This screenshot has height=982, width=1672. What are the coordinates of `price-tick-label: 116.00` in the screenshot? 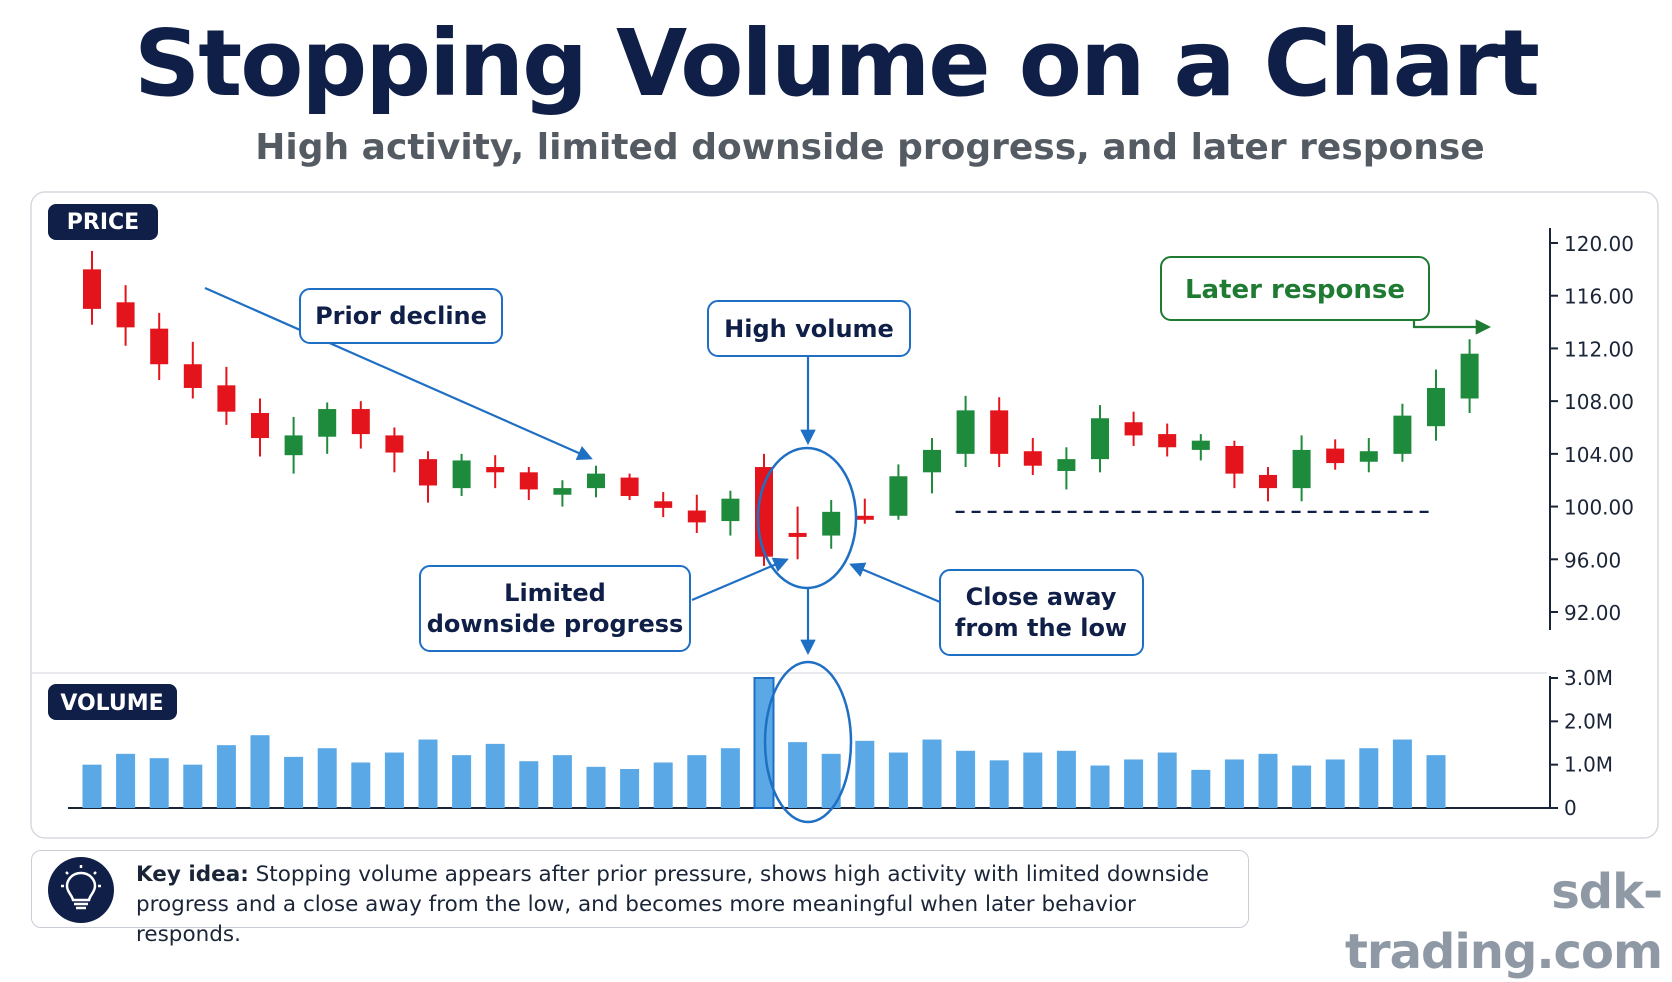 It's located at (1599, 297).